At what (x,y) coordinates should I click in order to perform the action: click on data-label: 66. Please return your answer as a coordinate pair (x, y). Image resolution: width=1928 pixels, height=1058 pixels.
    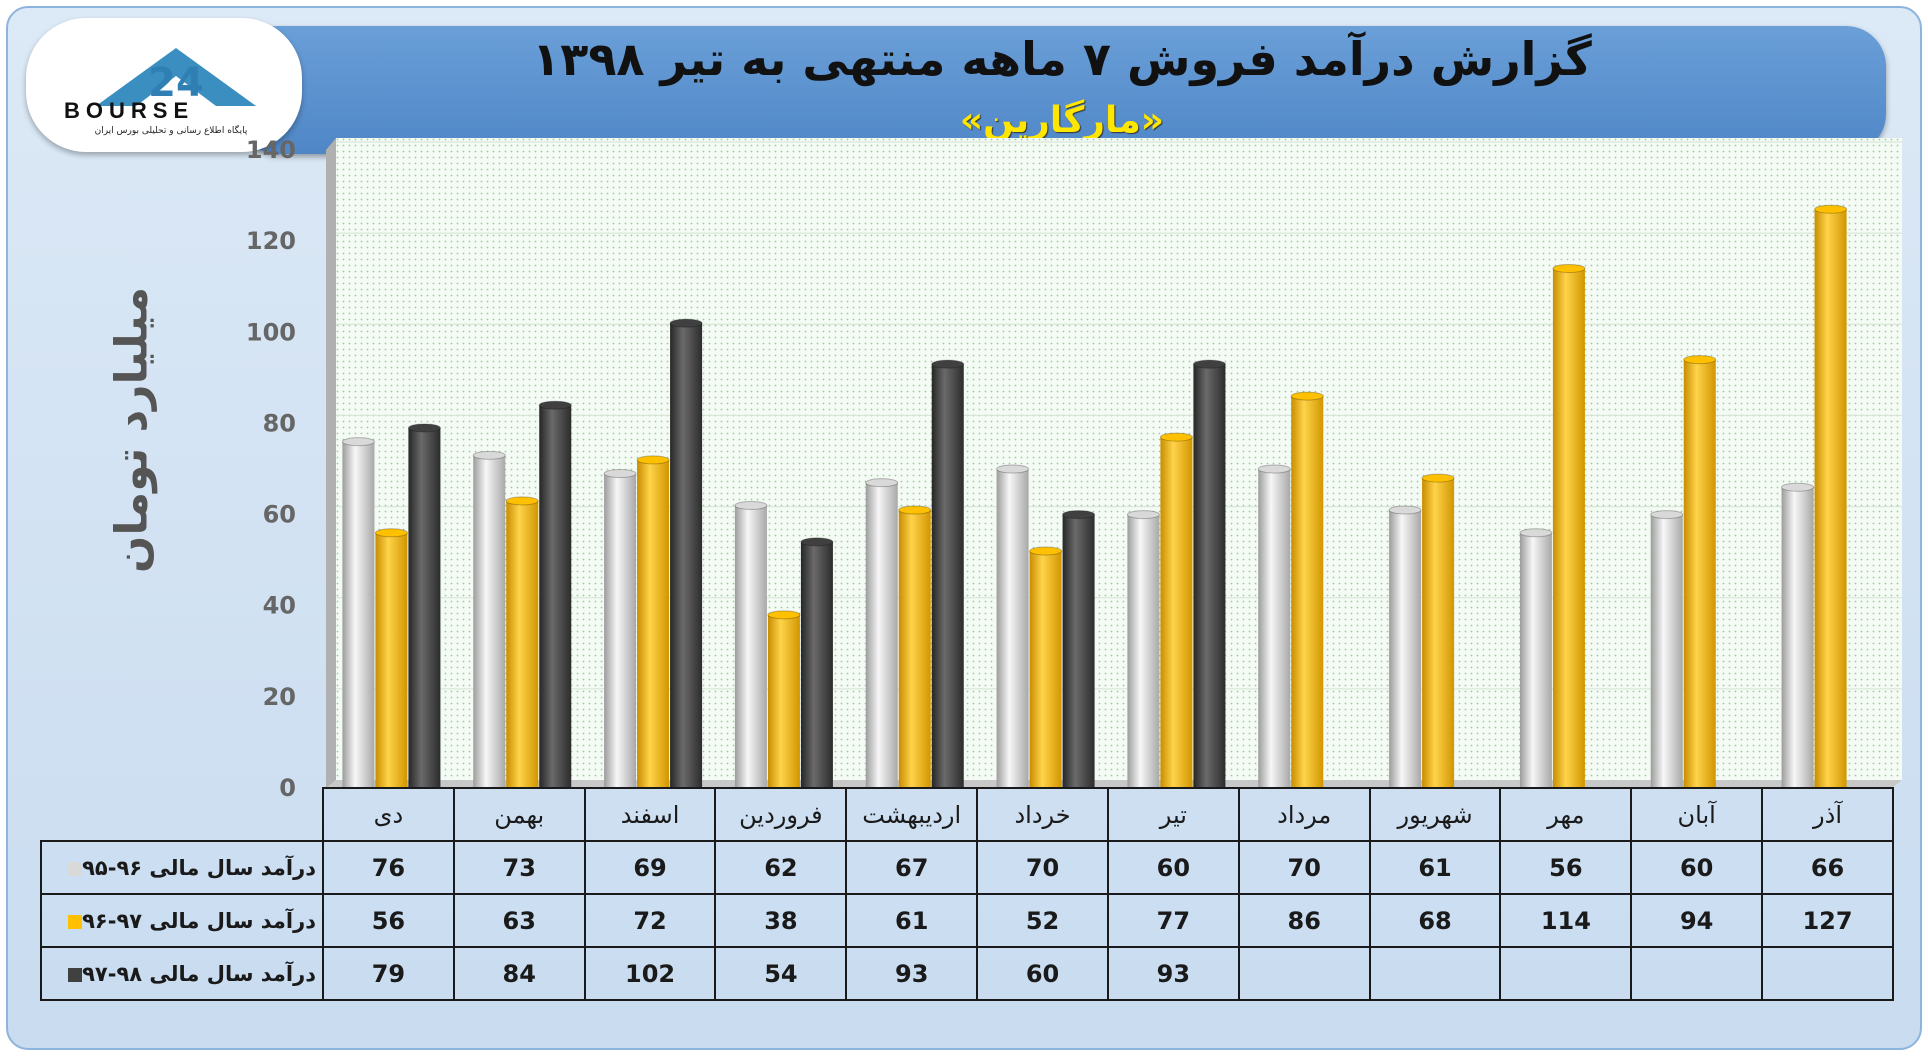
    Looking at the image, I should click on (1827, 867).